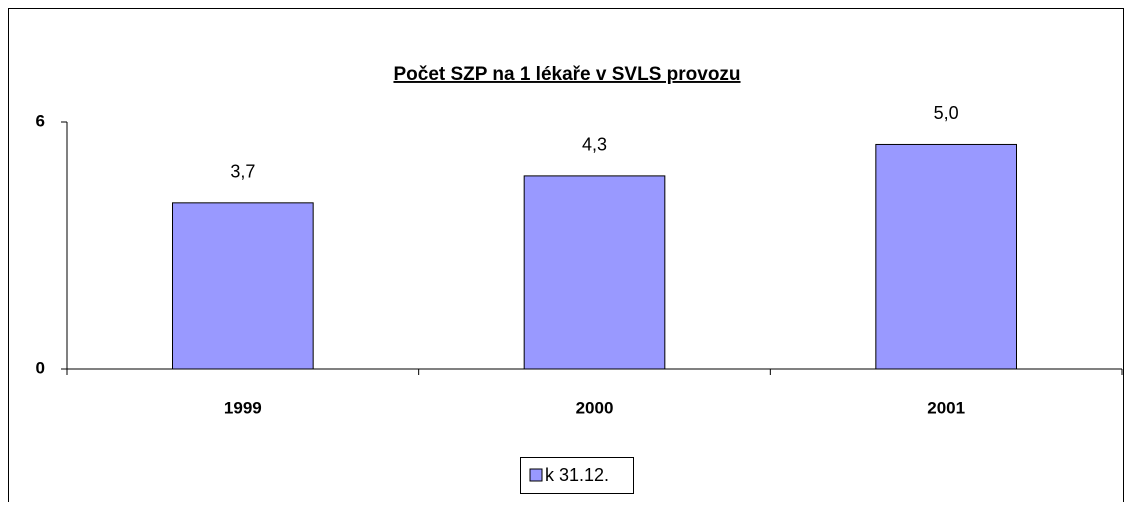 This screenshot has width=1132, height=507. Describe the element at coordinates (40, 120) in the screenshot. I see `y-tick-label: 6` at that location.